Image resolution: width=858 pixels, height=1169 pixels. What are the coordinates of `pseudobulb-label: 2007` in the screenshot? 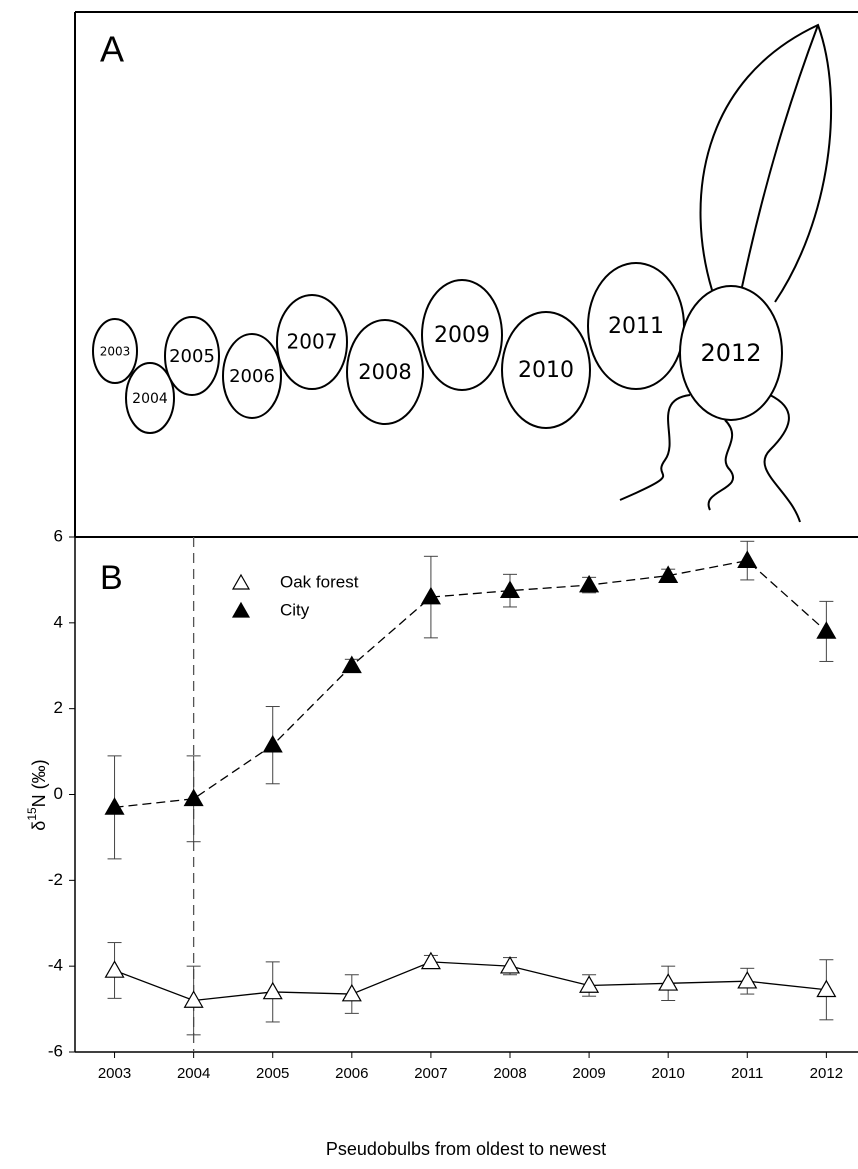 It's located at (312, 342).